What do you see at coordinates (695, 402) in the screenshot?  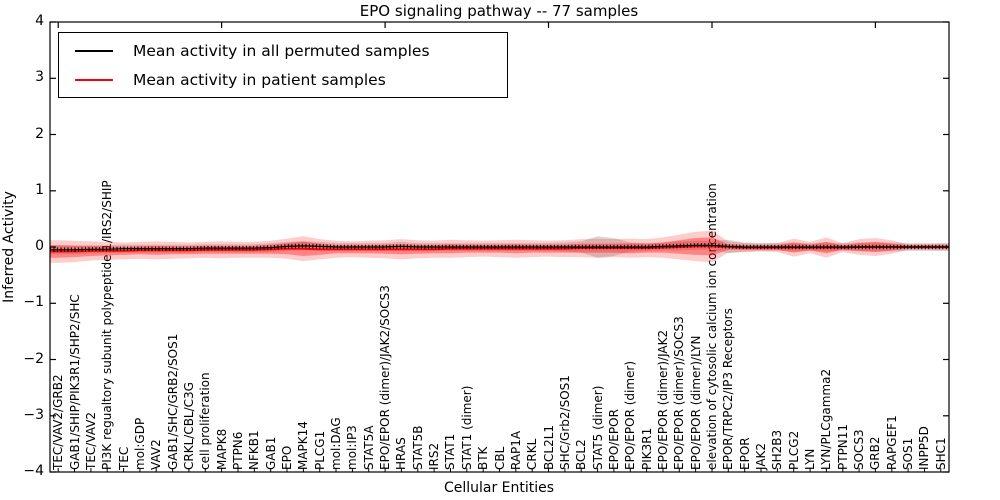 I see `x-category-label: EPO/EPOR (dimer)/LYN` at bounding box center [695, 402].